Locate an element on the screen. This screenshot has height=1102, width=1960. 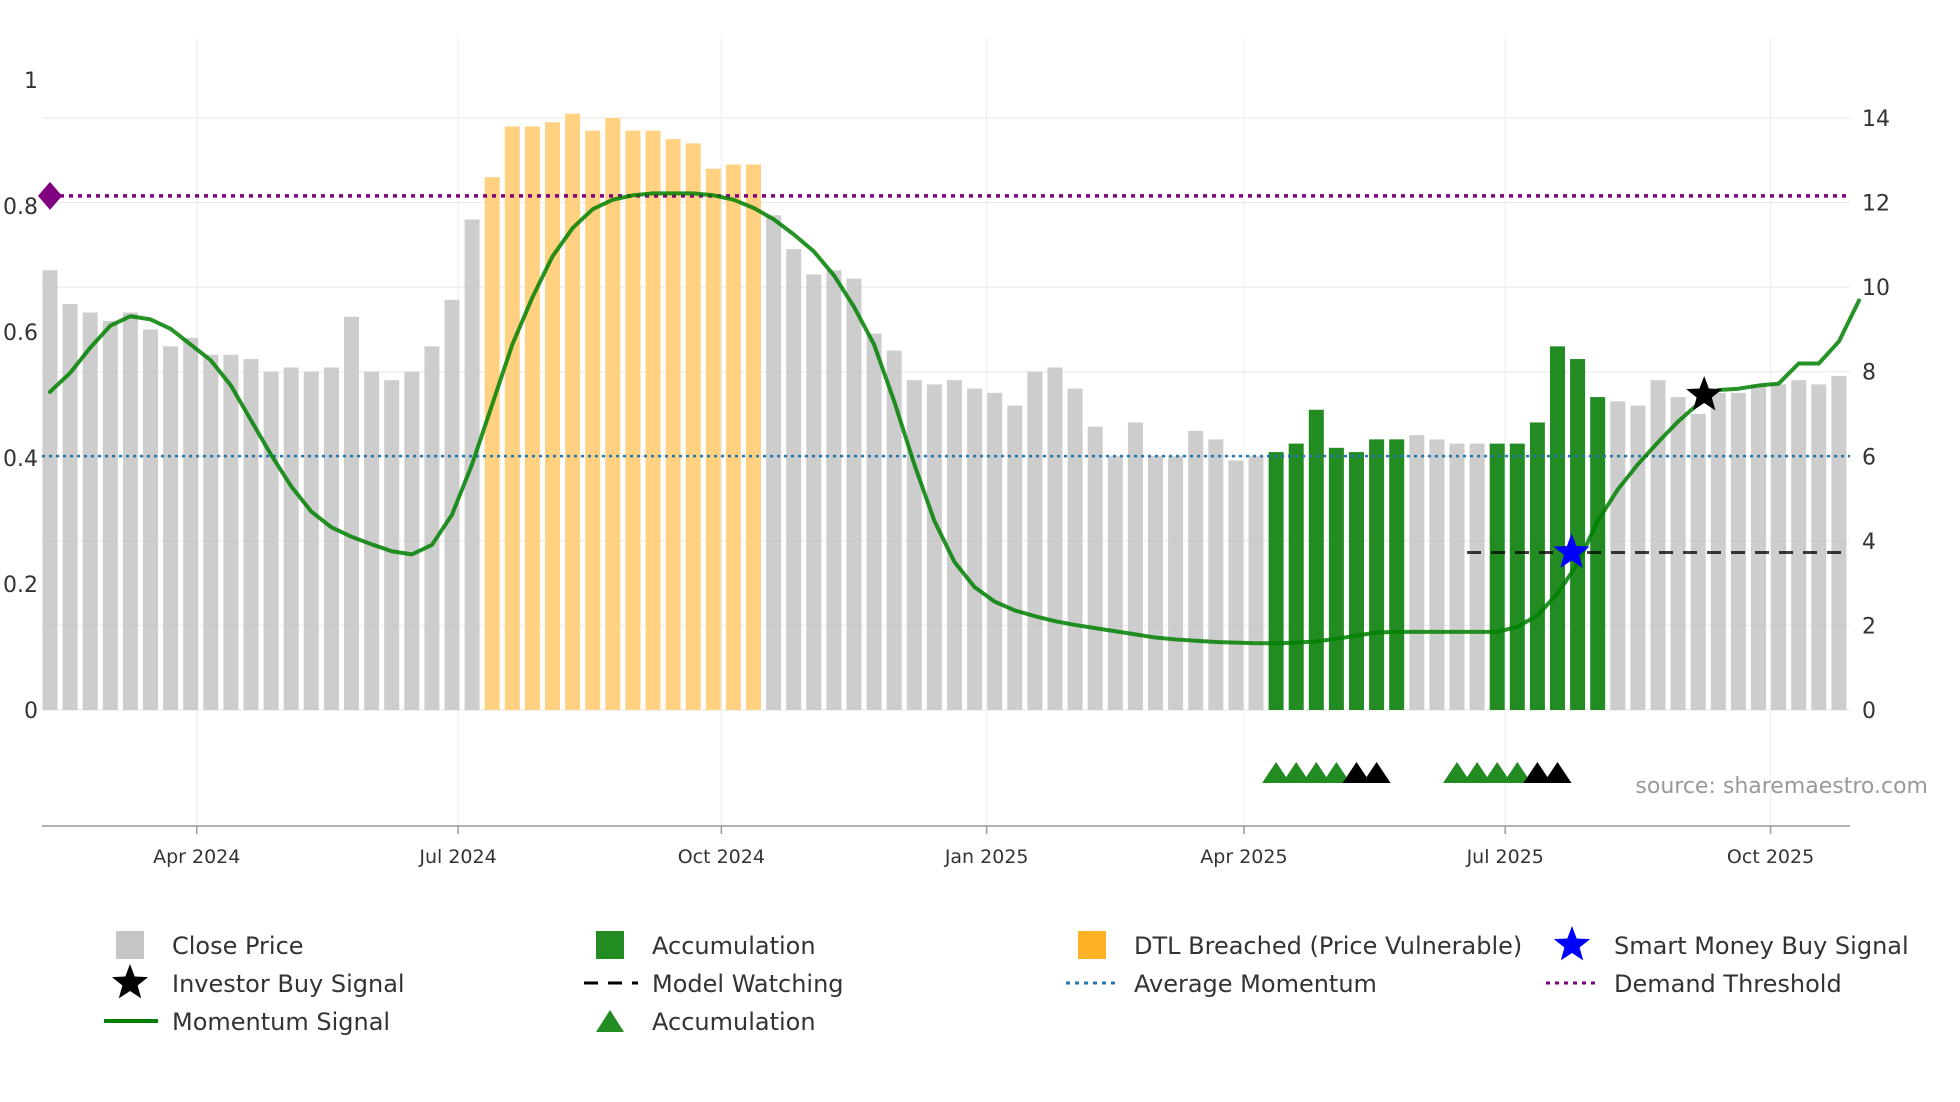
legend-label: Momentum Signal is located at coordinates (281, 1022).